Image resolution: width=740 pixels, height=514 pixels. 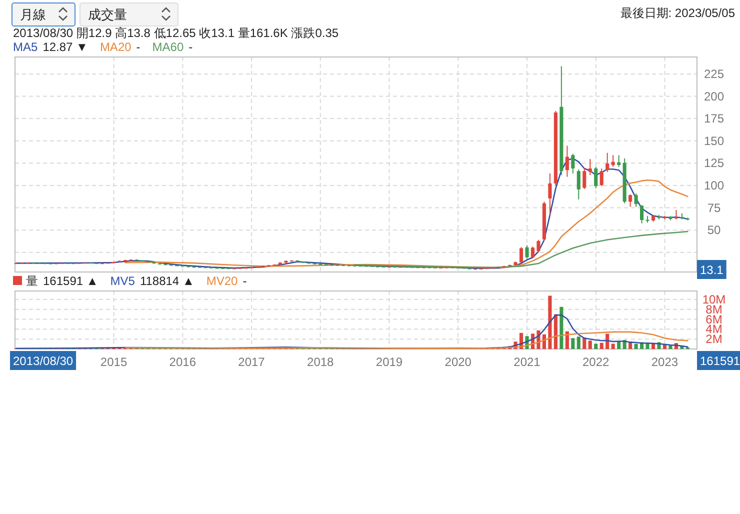 I want to click on x-tick-label: 2019, so click(x=389, y=362).